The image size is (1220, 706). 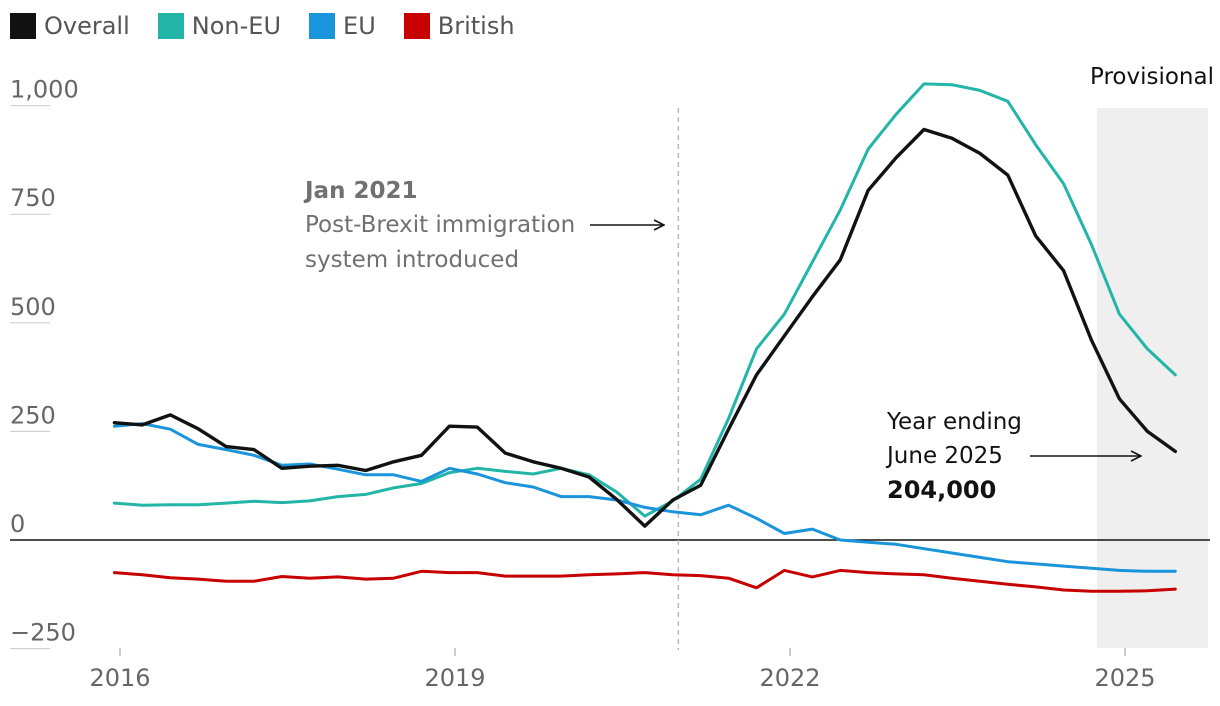 I want to click on x-tick-label: 2022, so click(x=789, y=678).